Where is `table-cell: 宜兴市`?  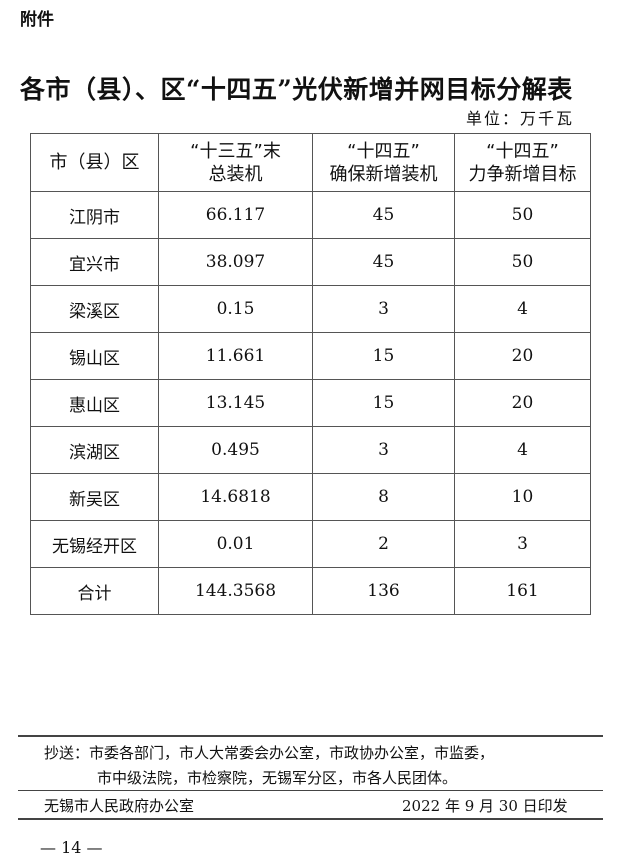 table-cell: 宜兴市 is located at coordinates (94, 262).